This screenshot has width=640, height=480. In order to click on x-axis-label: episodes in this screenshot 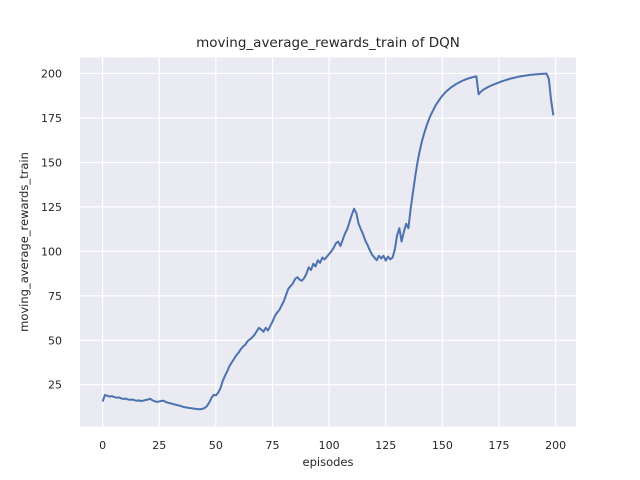, I will do `click(328, 462)`.